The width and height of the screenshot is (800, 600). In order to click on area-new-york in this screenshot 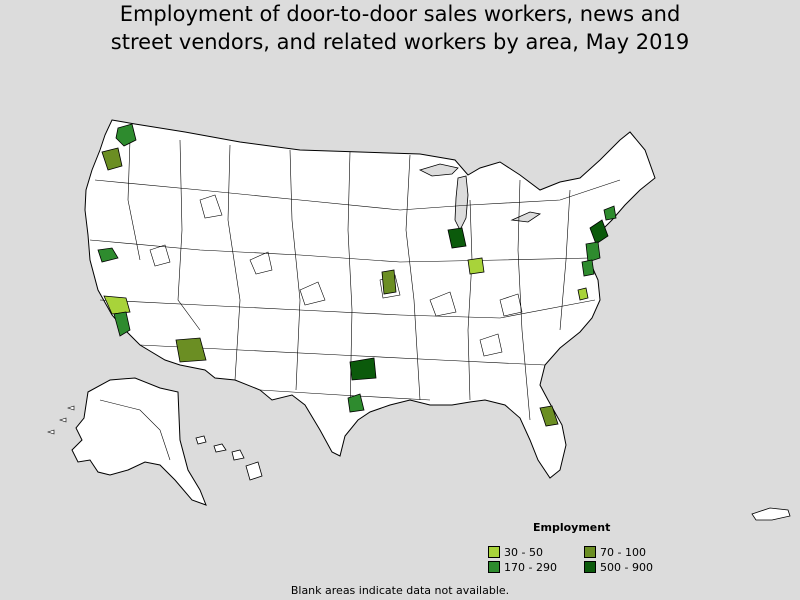, I will do `click(599, 232)`.